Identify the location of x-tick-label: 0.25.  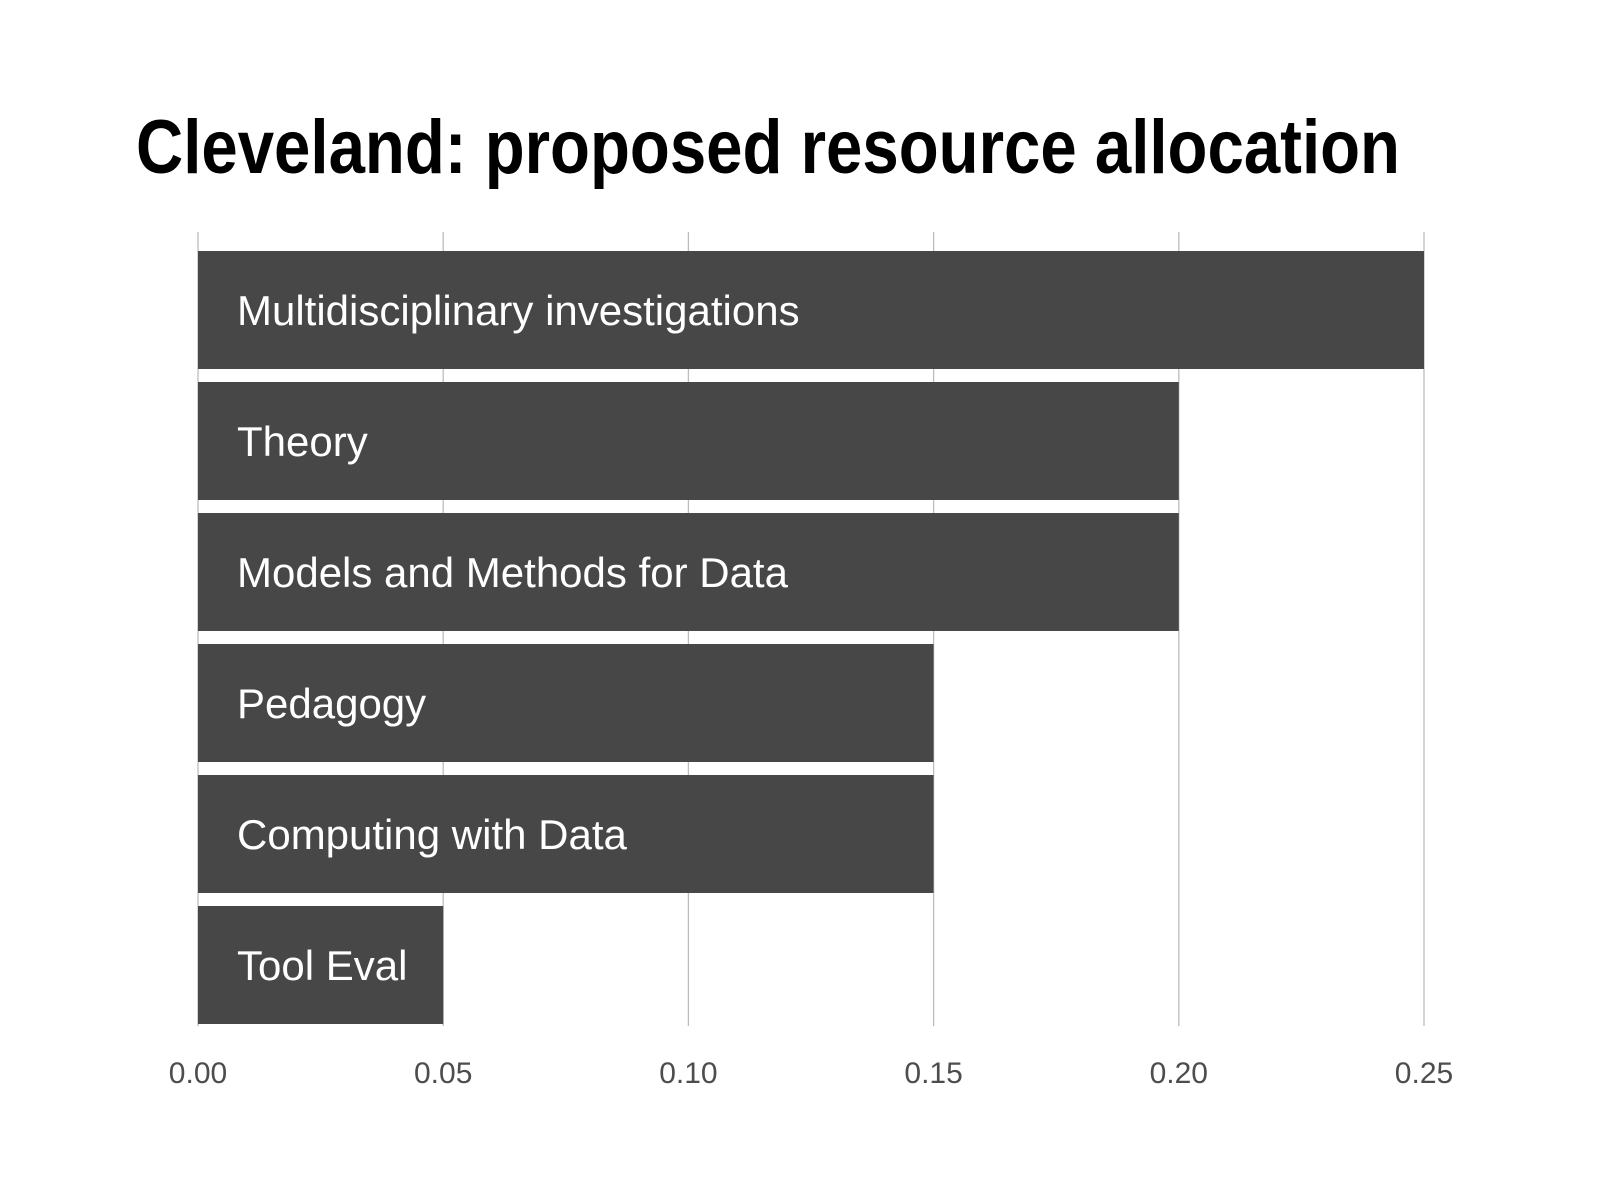
(1424, 1073).